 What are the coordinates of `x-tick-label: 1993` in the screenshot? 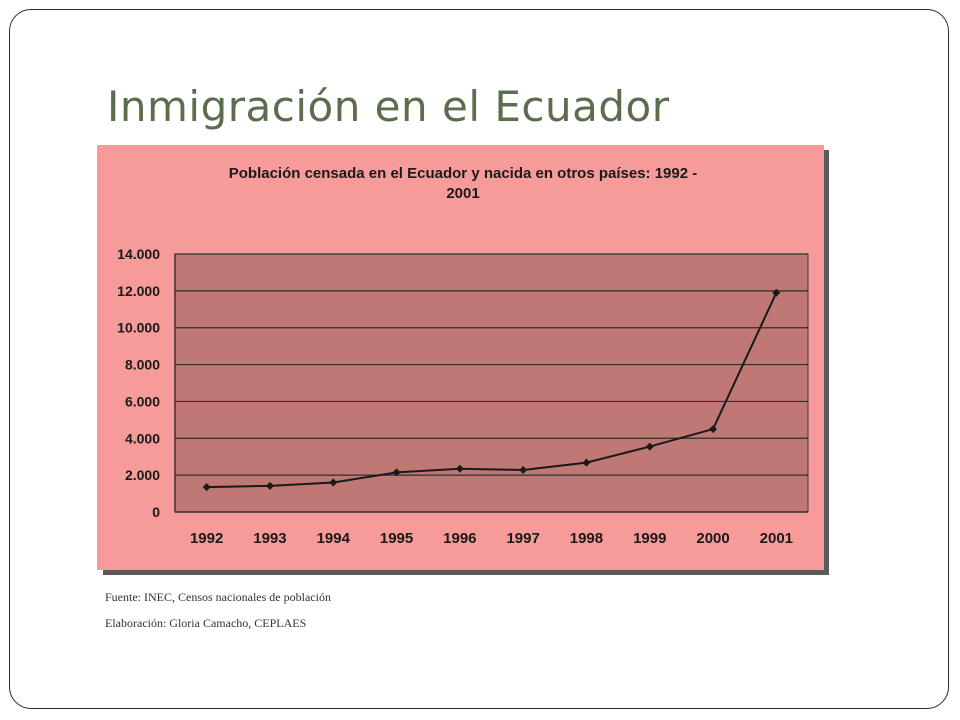 It's located at (269, 538).